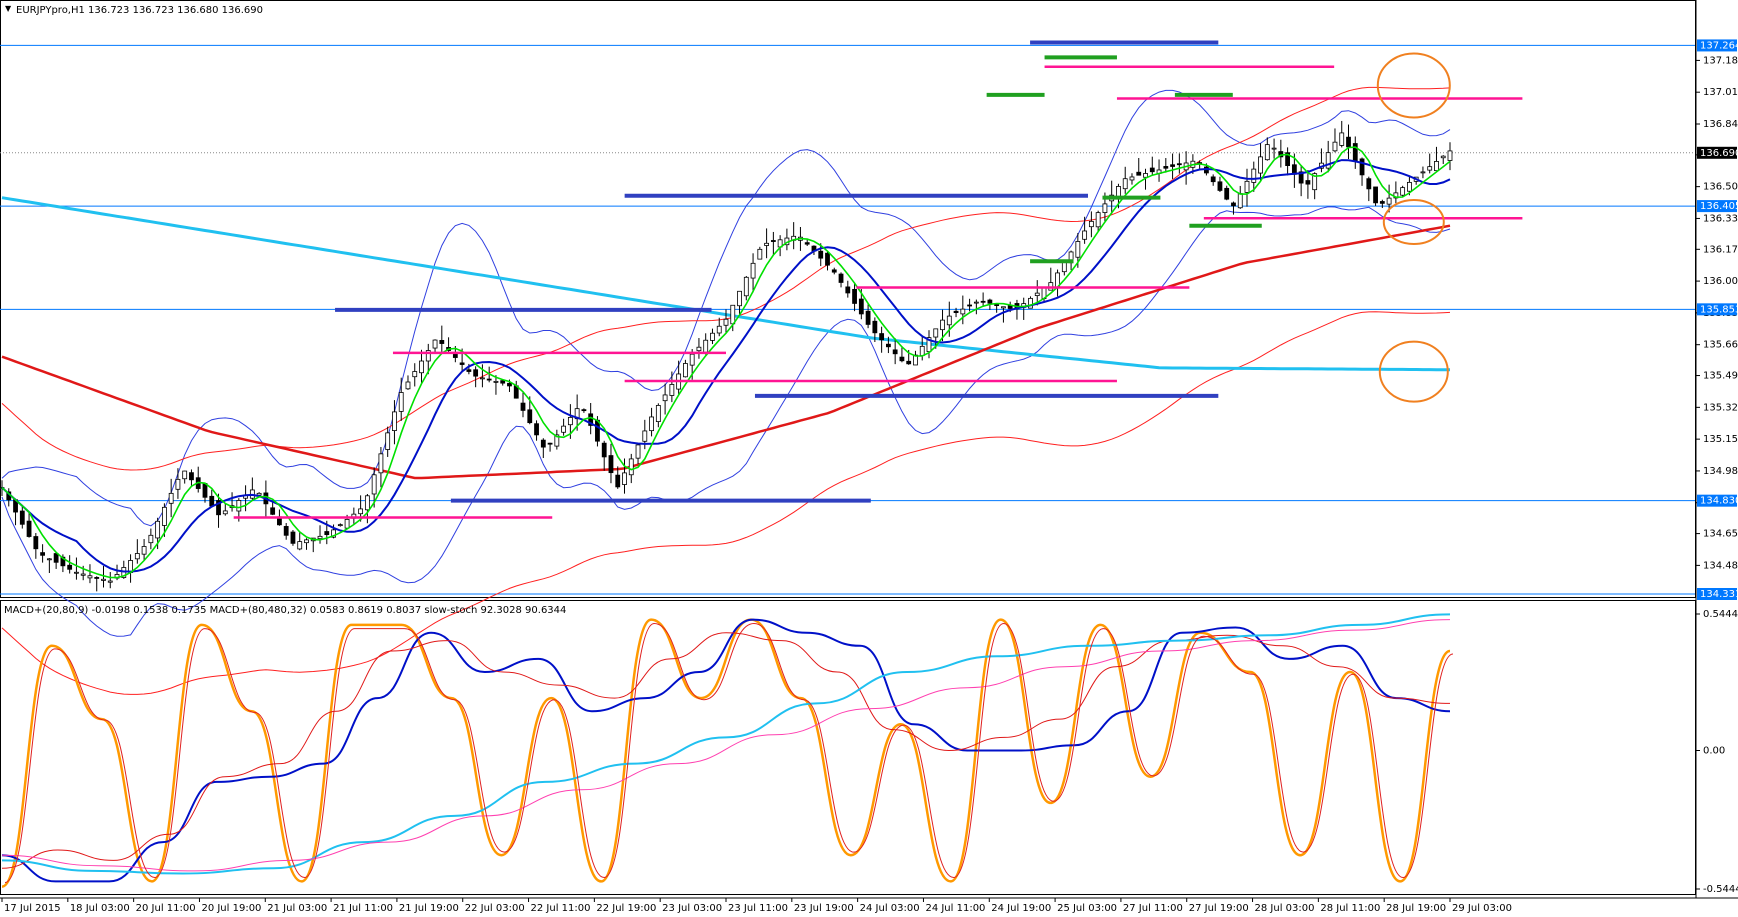 The width and height of the screenshot is (1738, 917). I want to click on time-tick-label: 22 Jul 19:00, so click(626, 908).